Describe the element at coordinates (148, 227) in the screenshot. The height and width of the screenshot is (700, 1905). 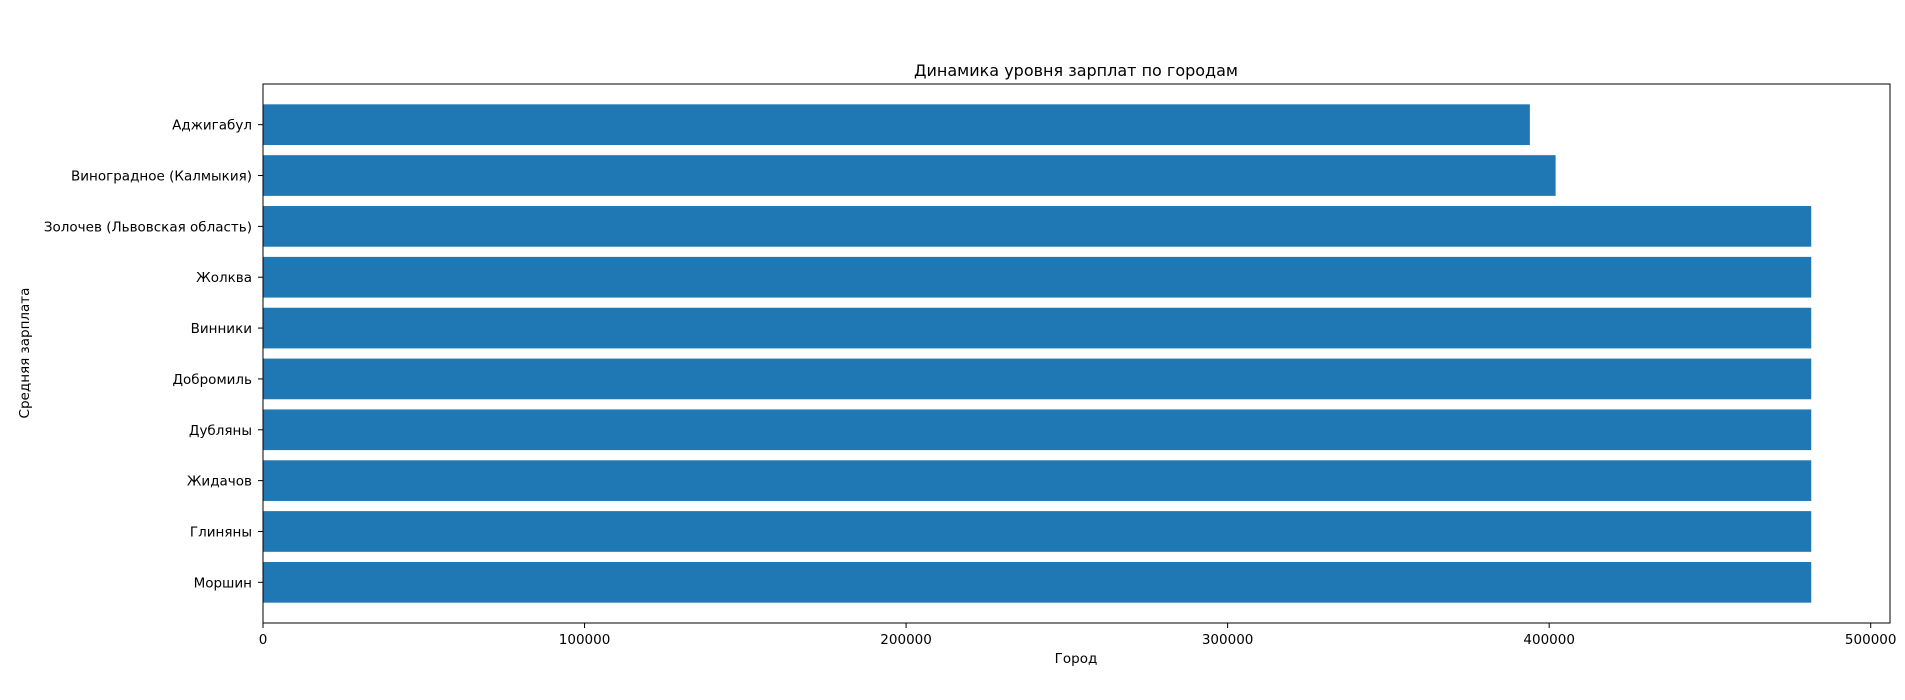
I see `y-tick-label: Золочев (Львовская область)` at that location.